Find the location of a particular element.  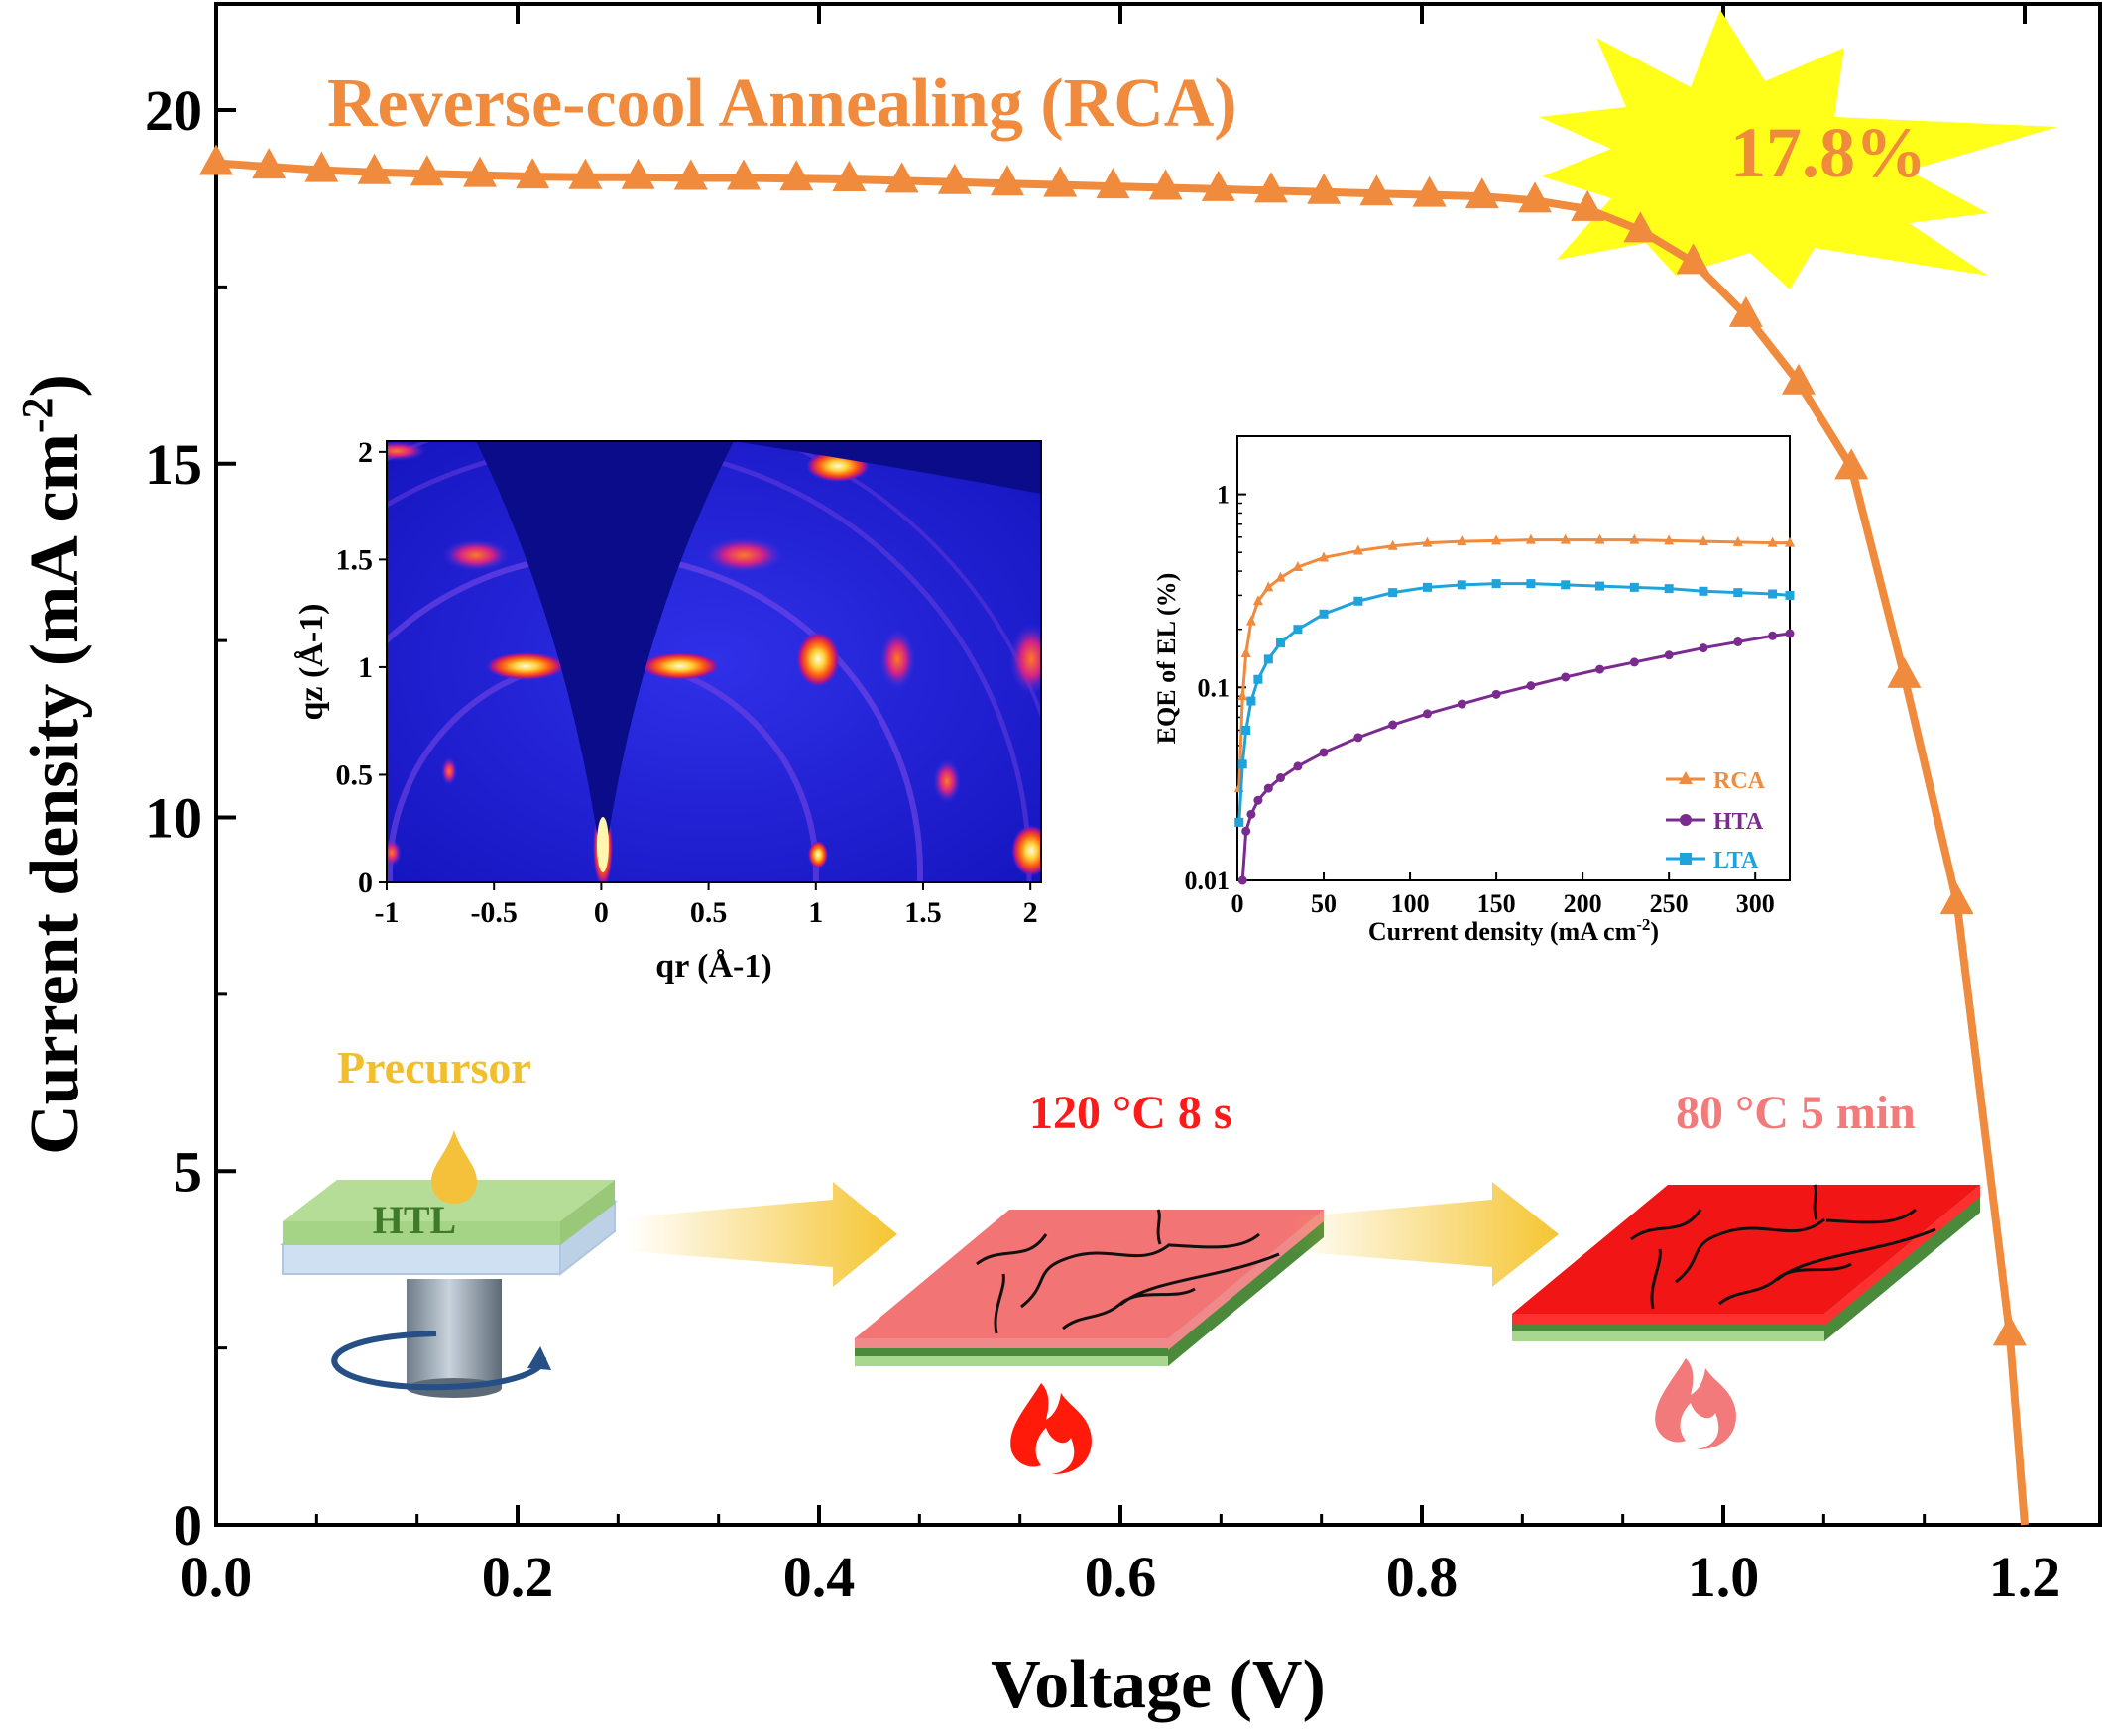

x-tick-label: 0.4 is located at coordinates (819, 1577).